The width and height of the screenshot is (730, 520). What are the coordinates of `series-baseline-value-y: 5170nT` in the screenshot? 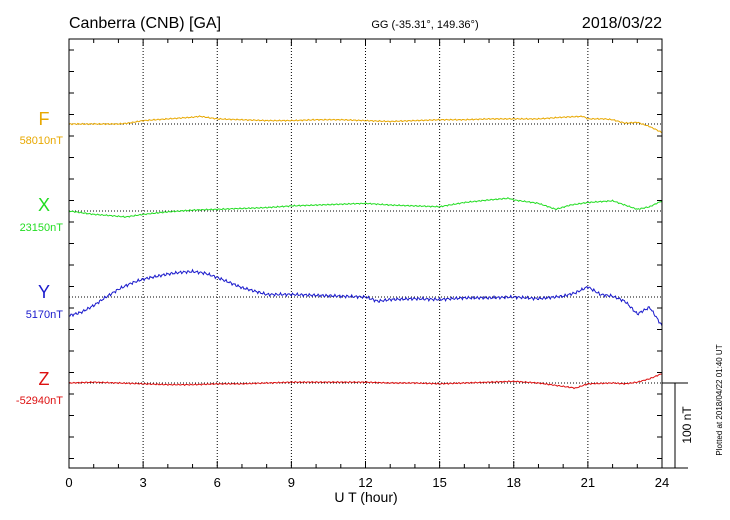 It's located at (45, 315).